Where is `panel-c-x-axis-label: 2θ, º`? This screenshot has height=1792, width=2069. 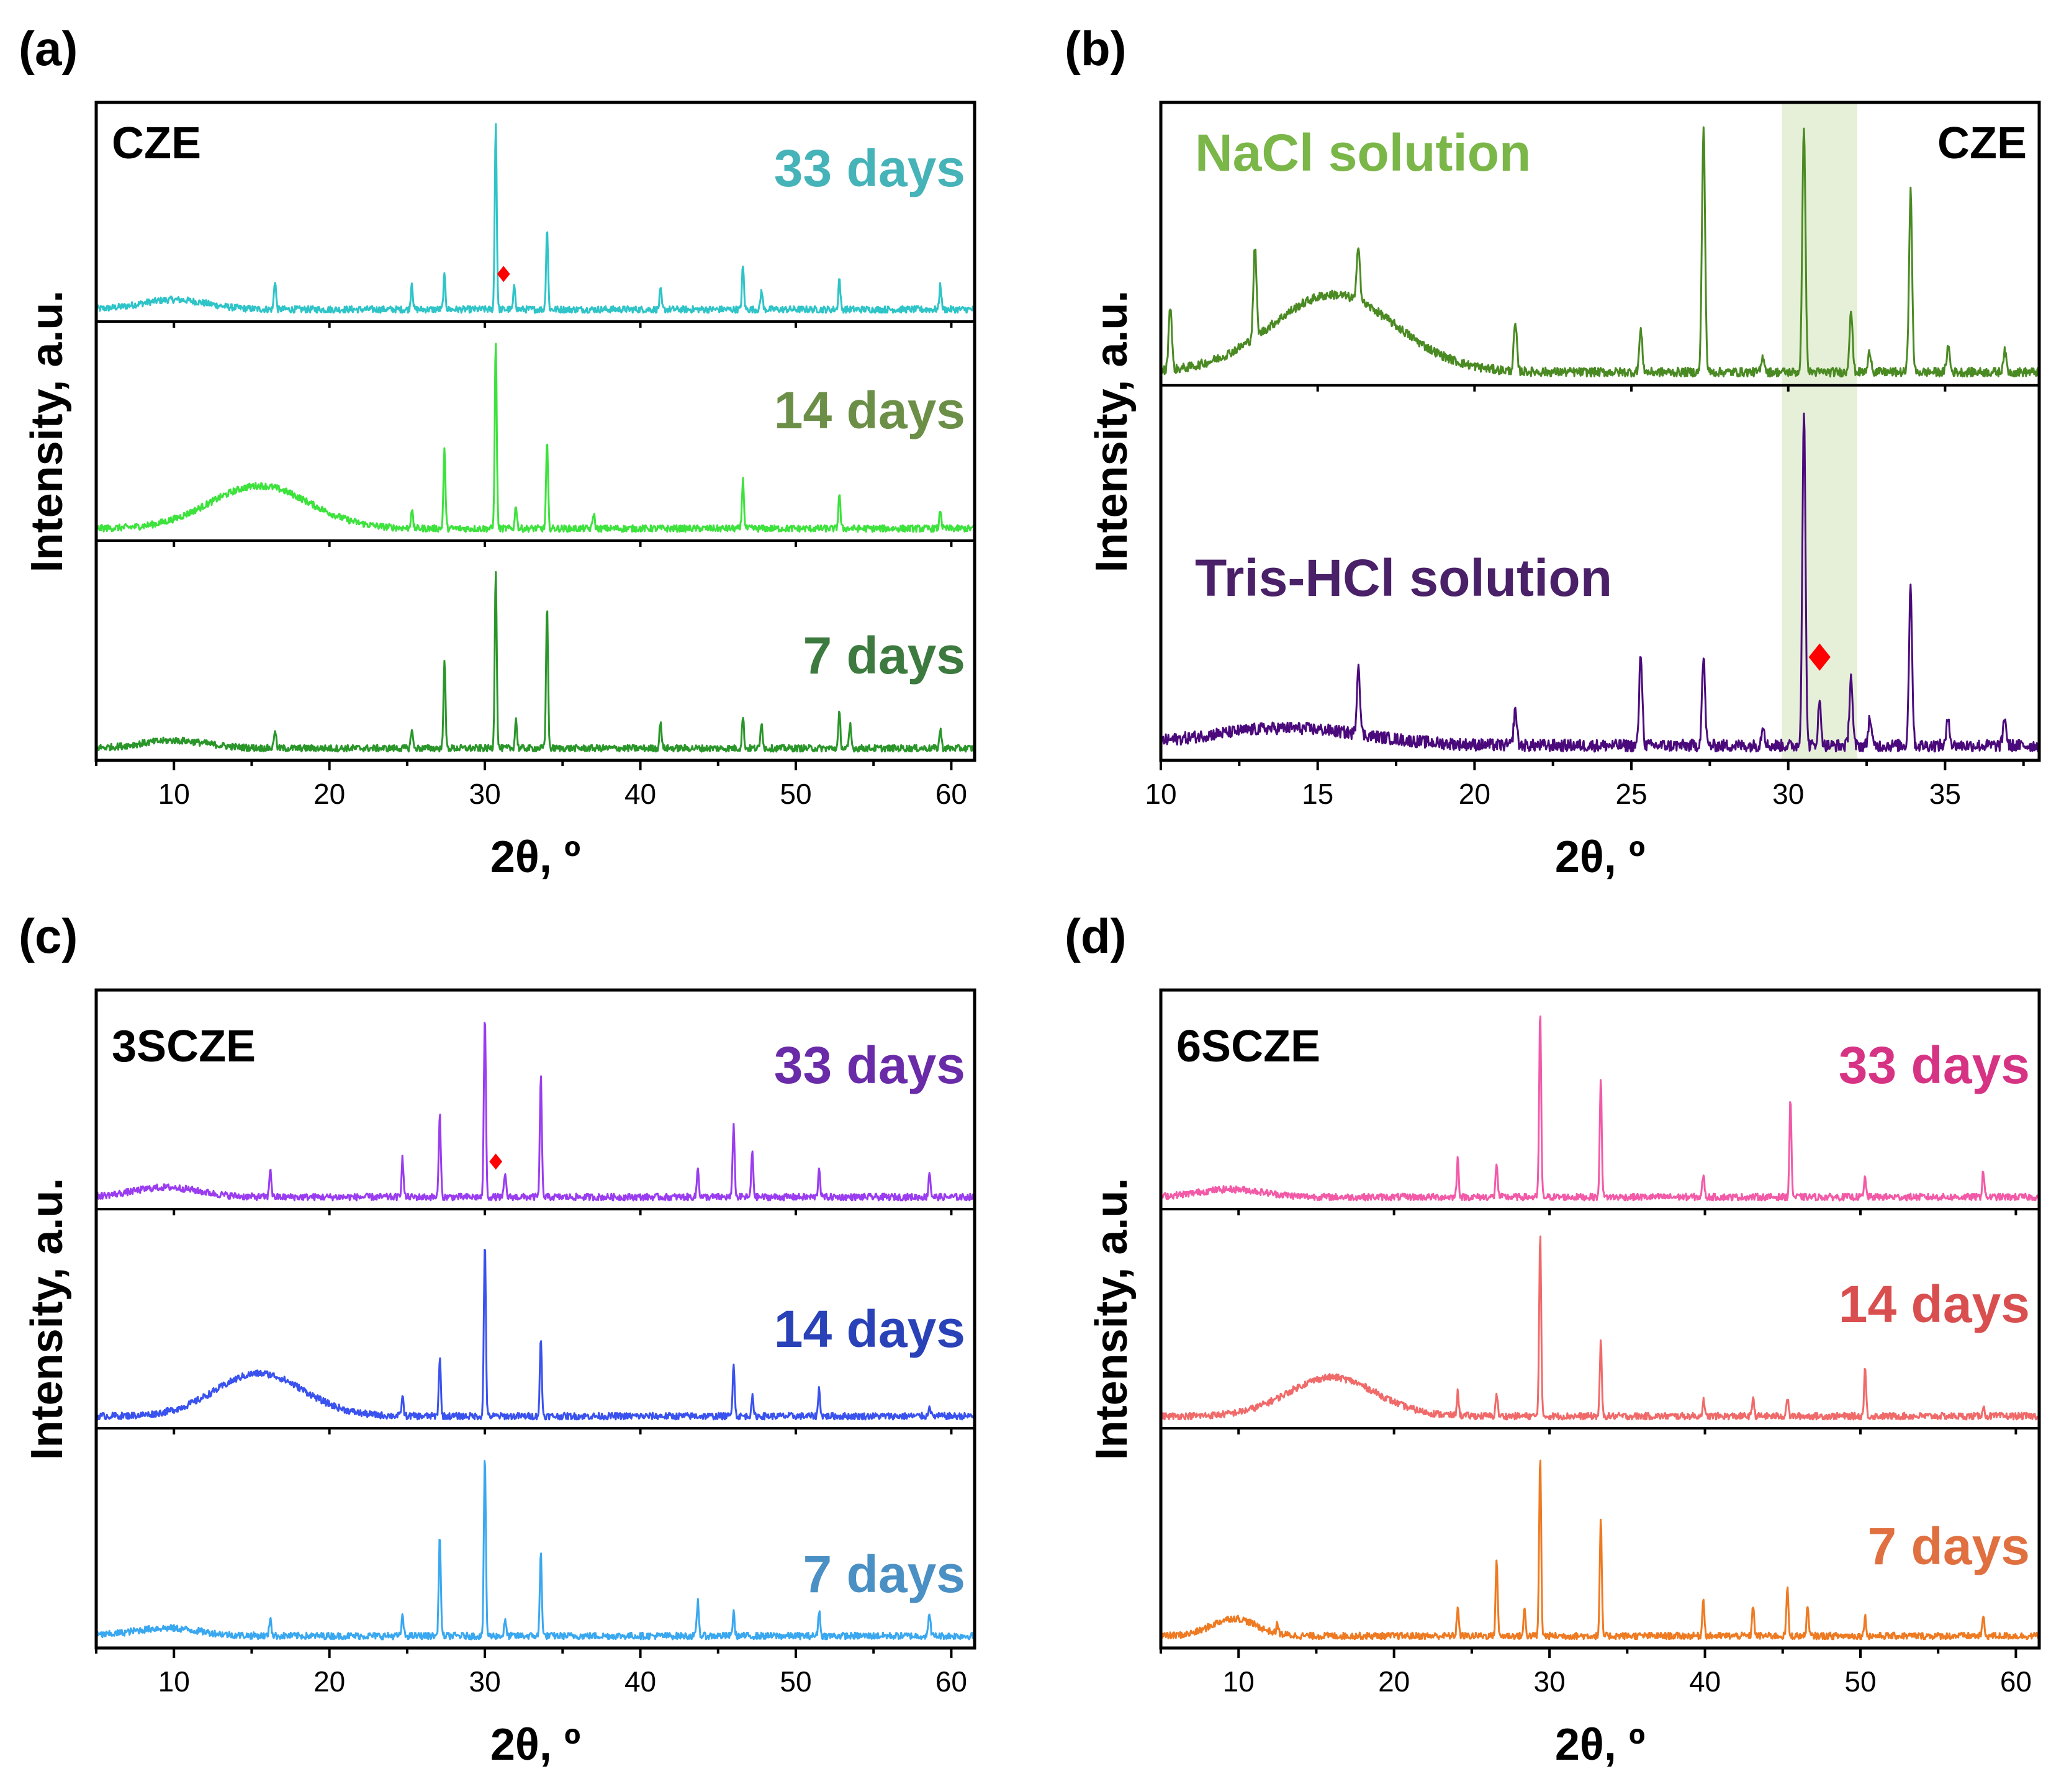
panel-c-x-axis-label: 2θ, º is located at coordinates (535, 1745).